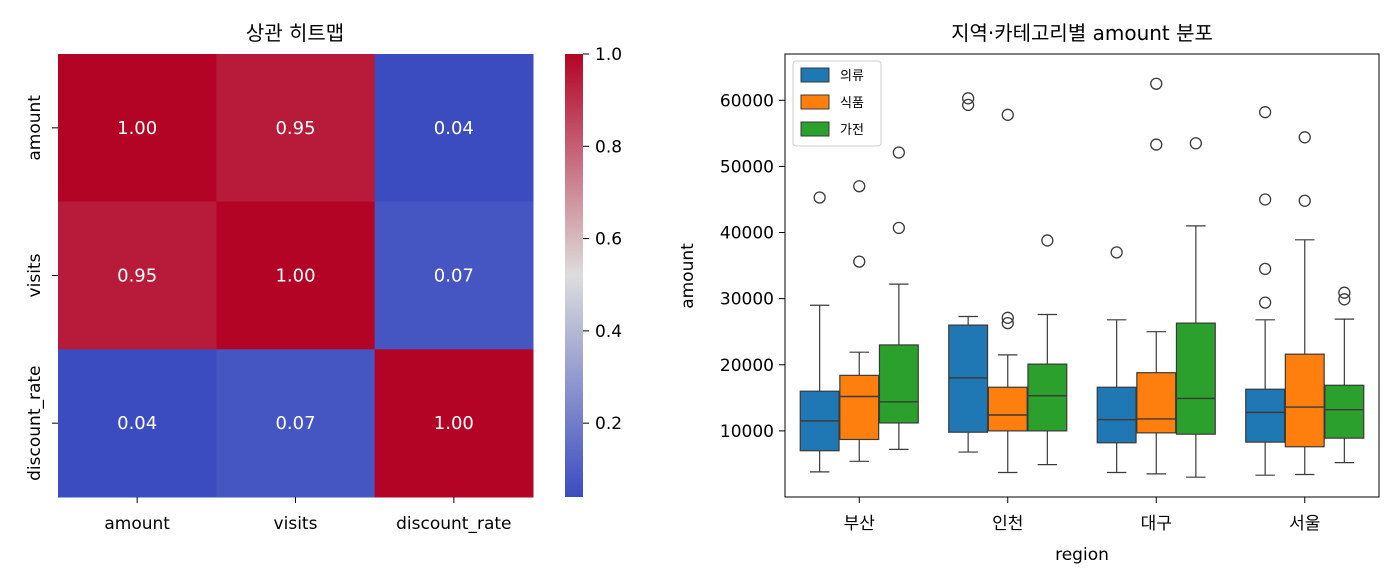 Image resolution: width=1400 pixels, height=588 pixels. What do you see at coordinates (1304, 303) in the screenshot?
I see `box-식품-서울` at bounding box center [1304, 303].